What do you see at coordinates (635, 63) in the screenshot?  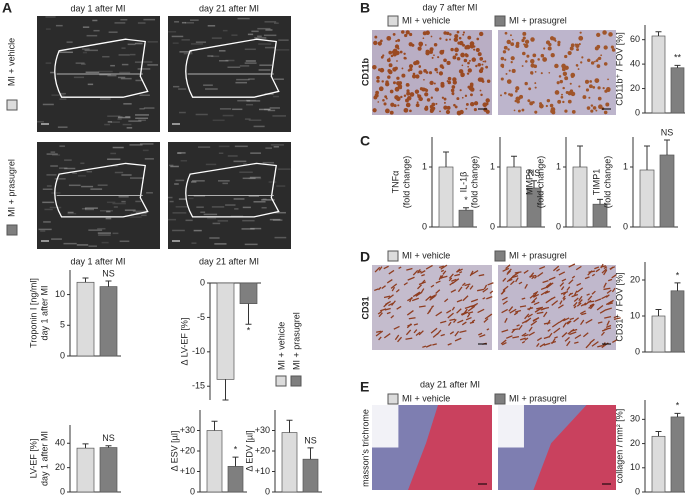 I see `y-tick-label: 40` at bounding box center [635, 63].